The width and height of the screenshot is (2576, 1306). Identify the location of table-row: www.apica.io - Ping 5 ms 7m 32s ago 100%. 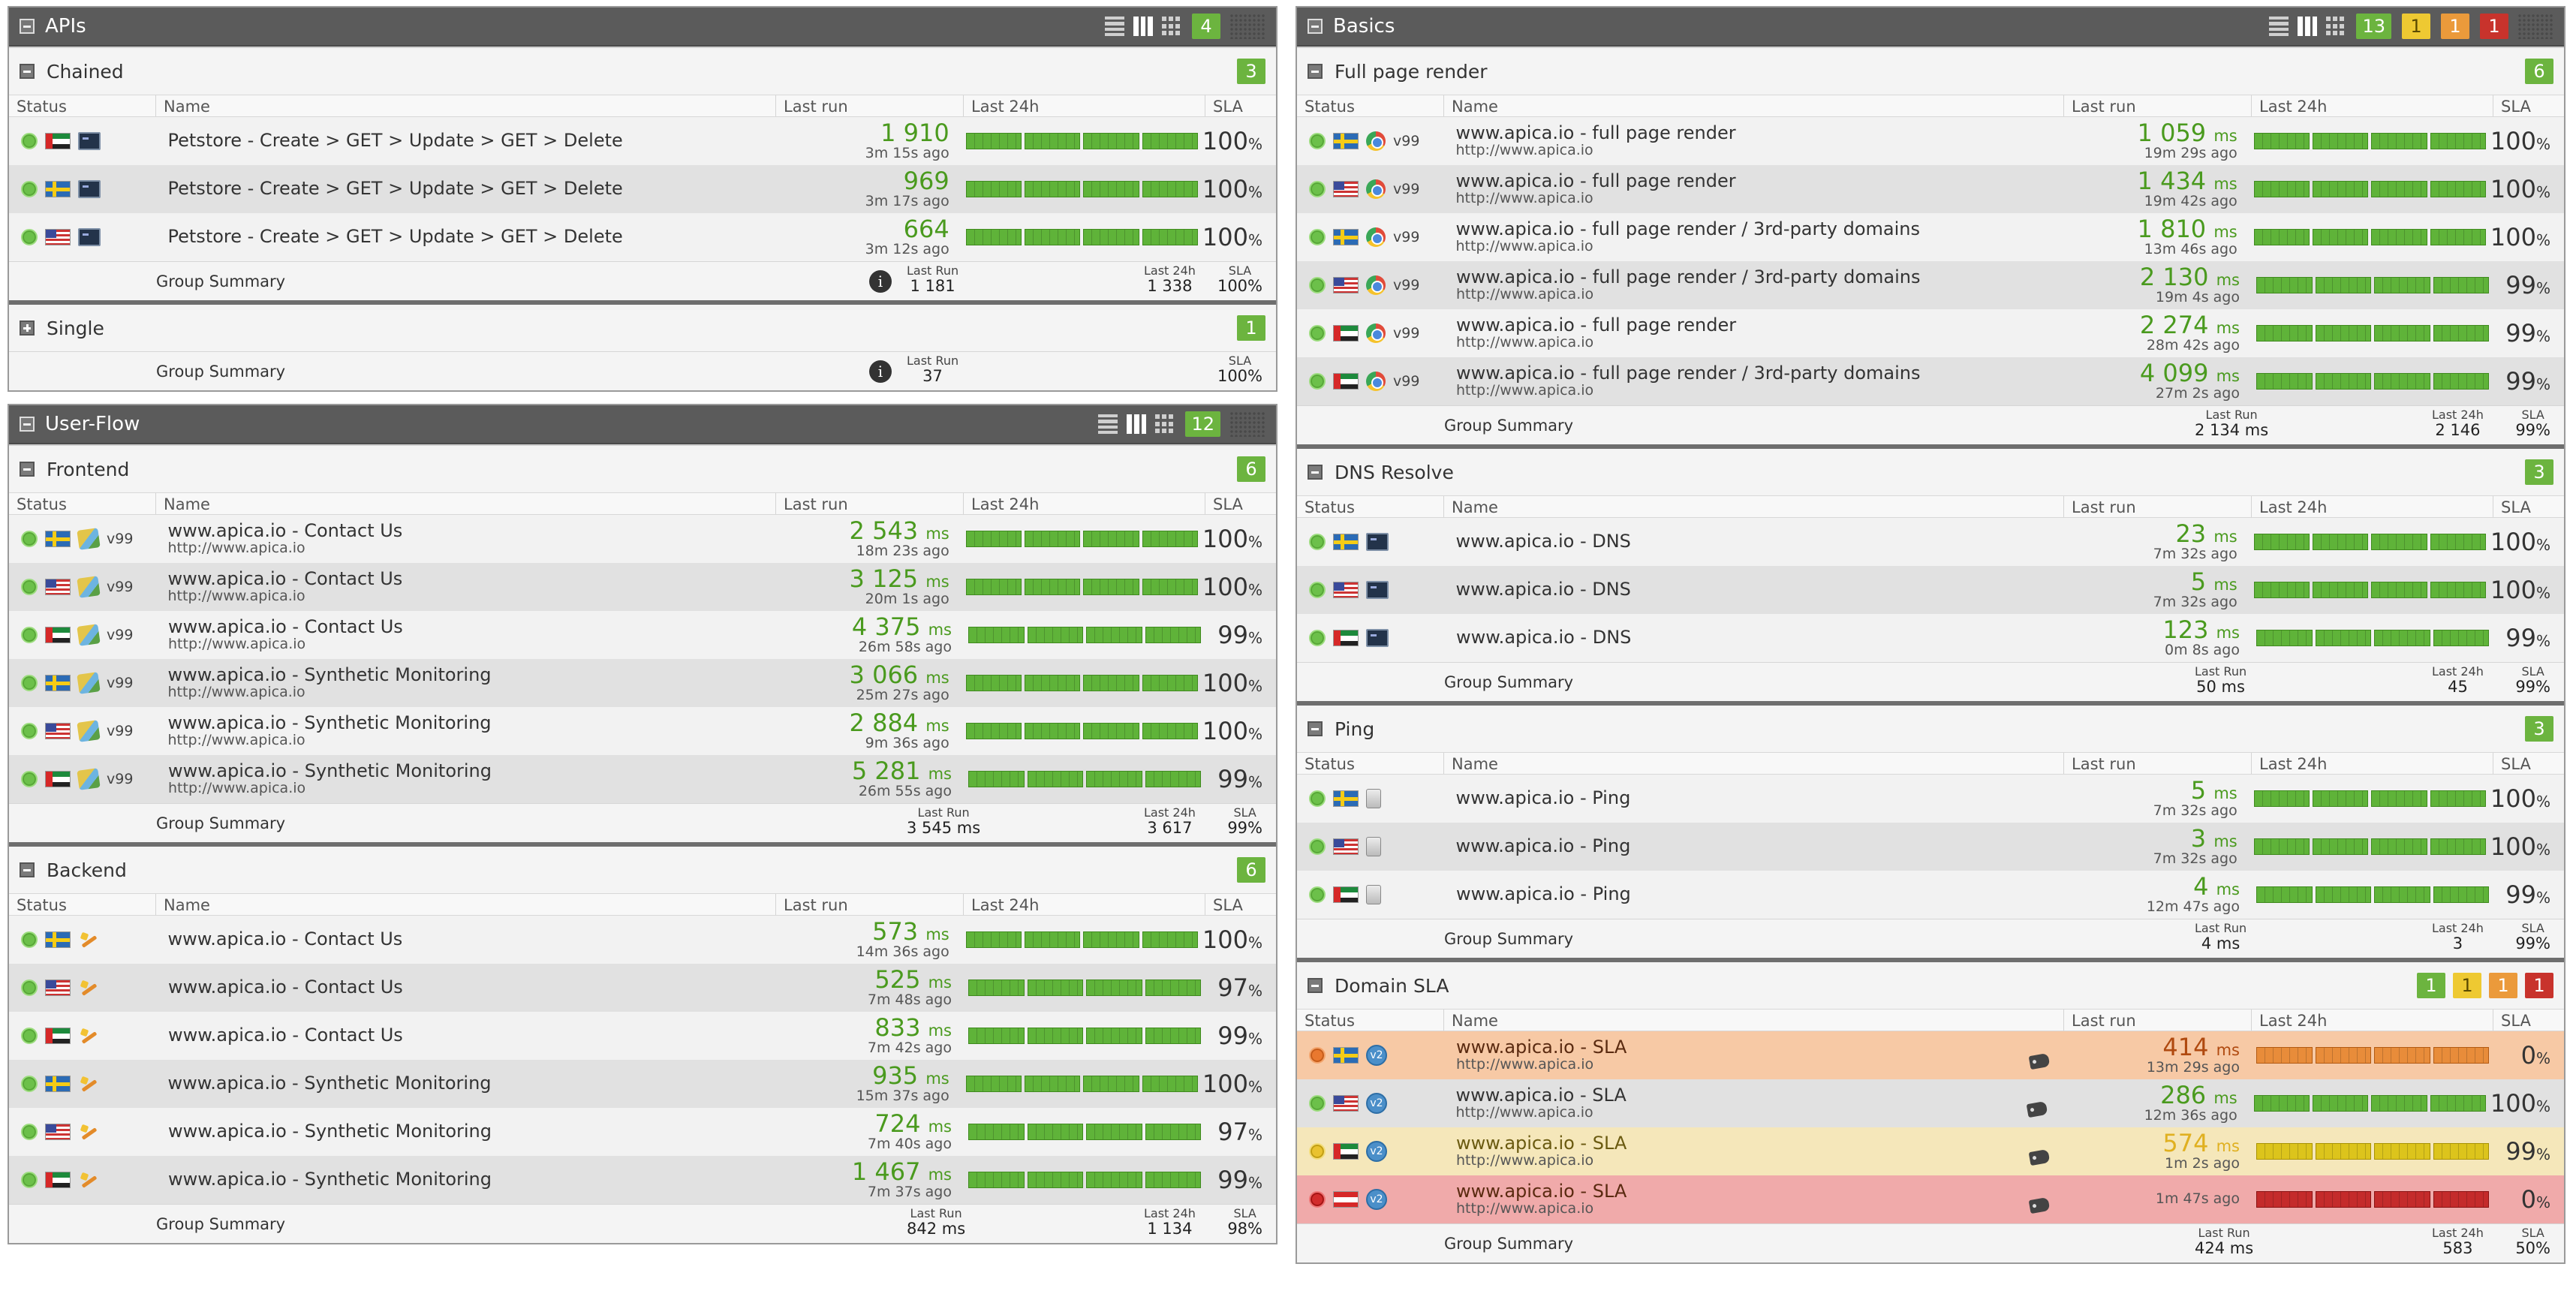
(1930, 799).